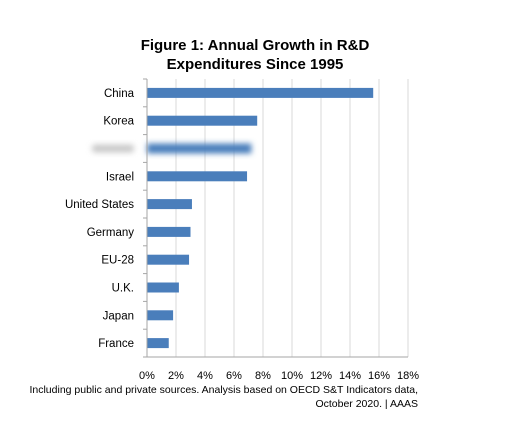 This screenshot has height=426, width=510. What do you see at coordinates (119, 94) in the screenshot?
I see `category-label: China` at bounding box center [119, 94].